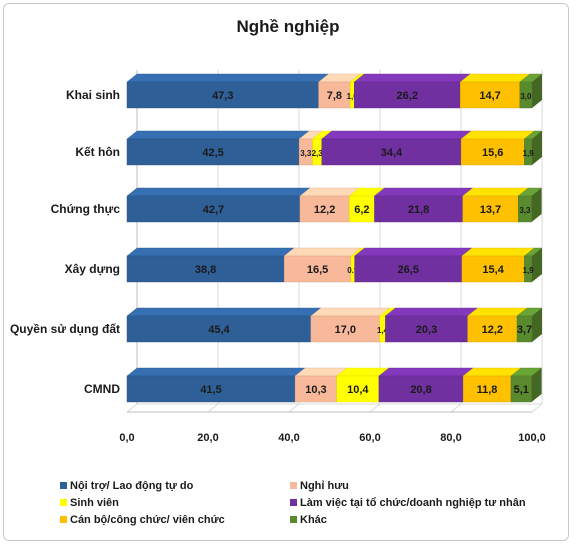  I want to click on x-tick-label: 20,0, so click(207, 438).